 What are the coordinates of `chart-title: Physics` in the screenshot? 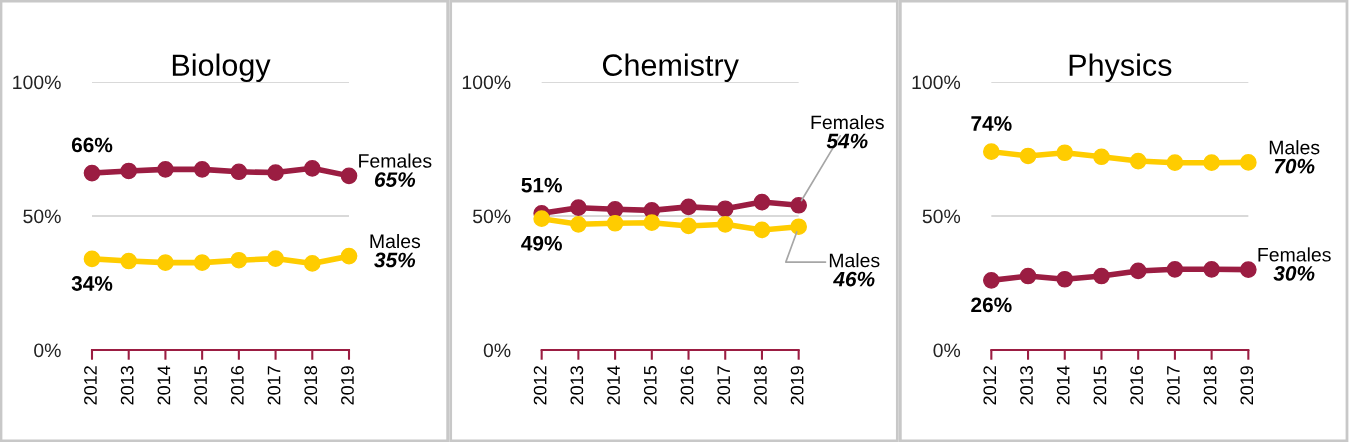 It's located at (1120, 67).